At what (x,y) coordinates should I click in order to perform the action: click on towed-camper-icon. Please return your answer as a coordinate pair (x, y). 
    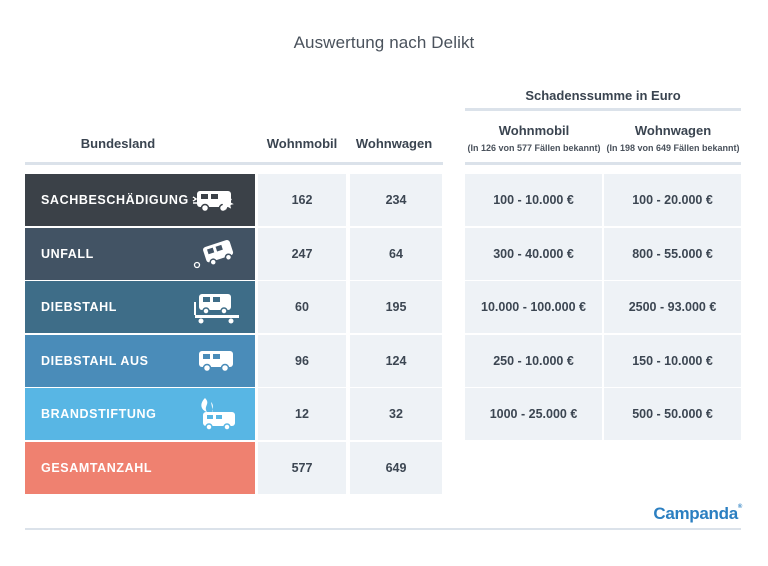
    Looking at the image, I should click on (217, 307).